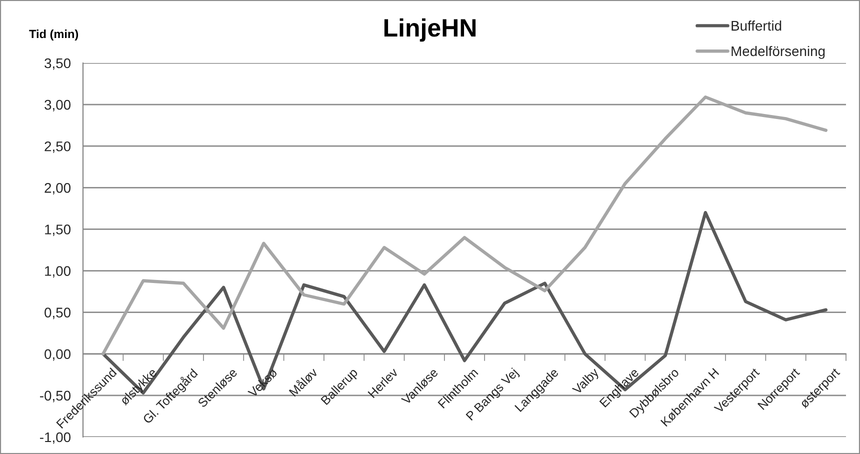  I want to click on chart-title: LinjeHN, so click(430, 30).